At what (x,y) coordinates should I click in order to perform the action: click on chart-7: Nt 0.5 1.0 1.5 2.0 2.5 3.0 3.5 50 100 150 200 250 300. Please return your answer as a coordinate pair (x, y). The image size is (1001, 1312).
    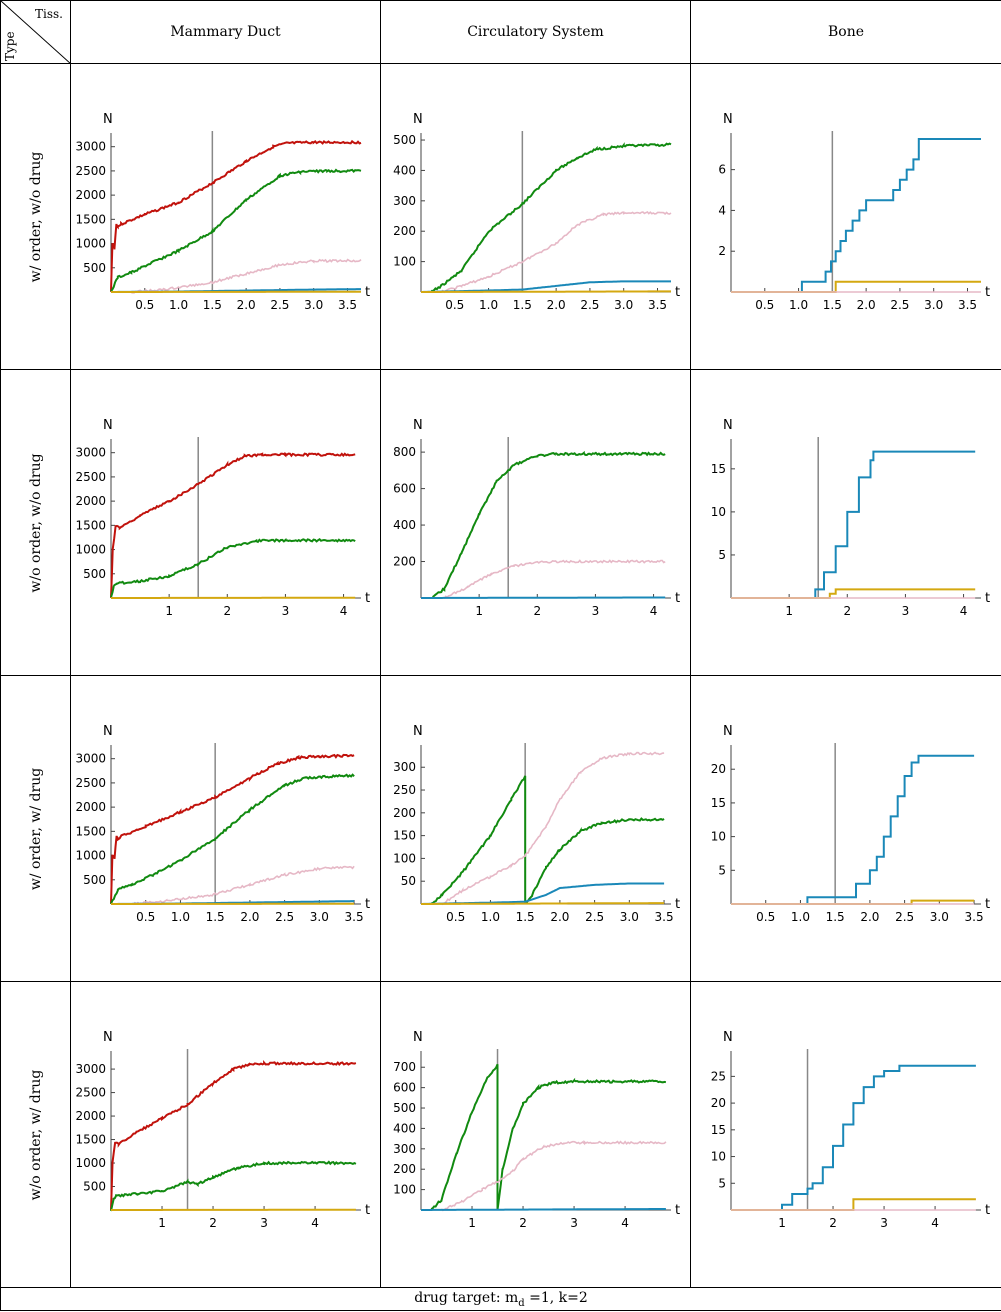
    Looking at the image, I should click on (536, 824).